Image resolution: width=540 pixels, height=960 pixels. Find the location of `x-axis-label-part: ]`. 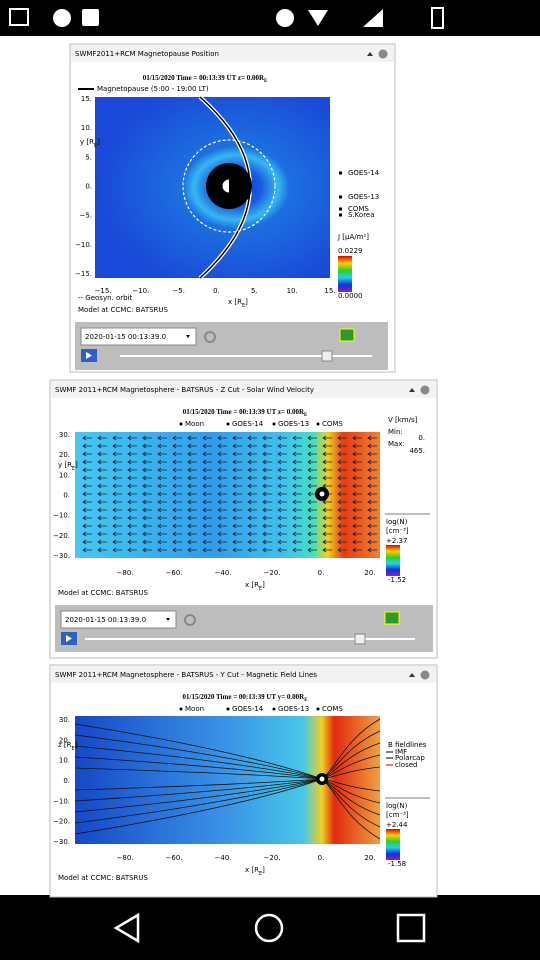

x-axis-label-part: ] is located at coordinates (246, 302).